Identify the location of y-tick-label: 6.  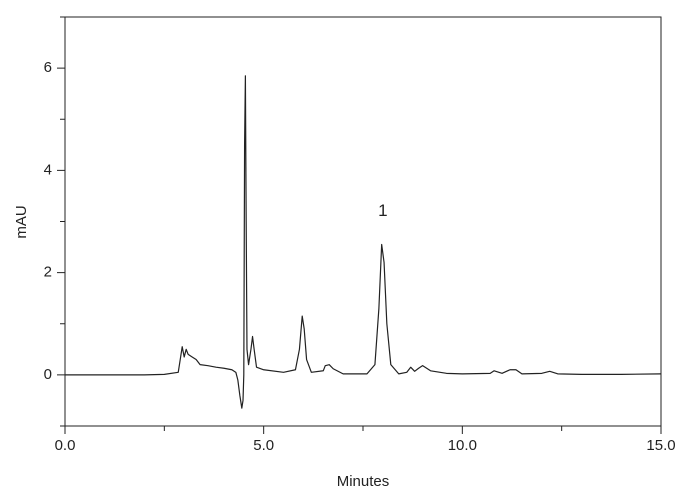
(48, 67).